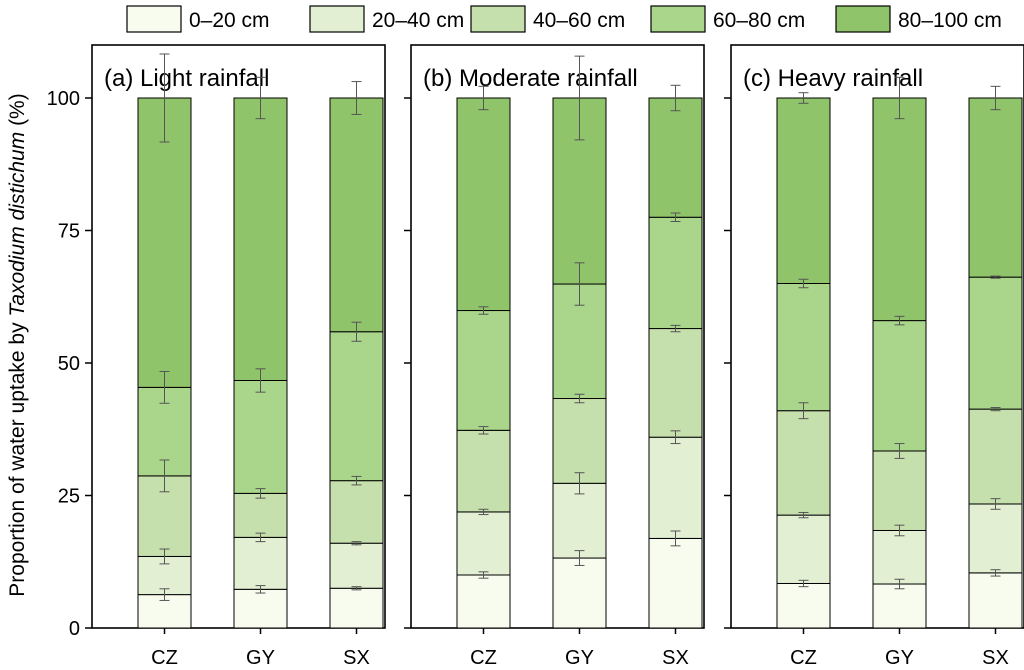  I want to click on y-axis-label-prefix: Proportion of water uptake by, so click(17, 457).